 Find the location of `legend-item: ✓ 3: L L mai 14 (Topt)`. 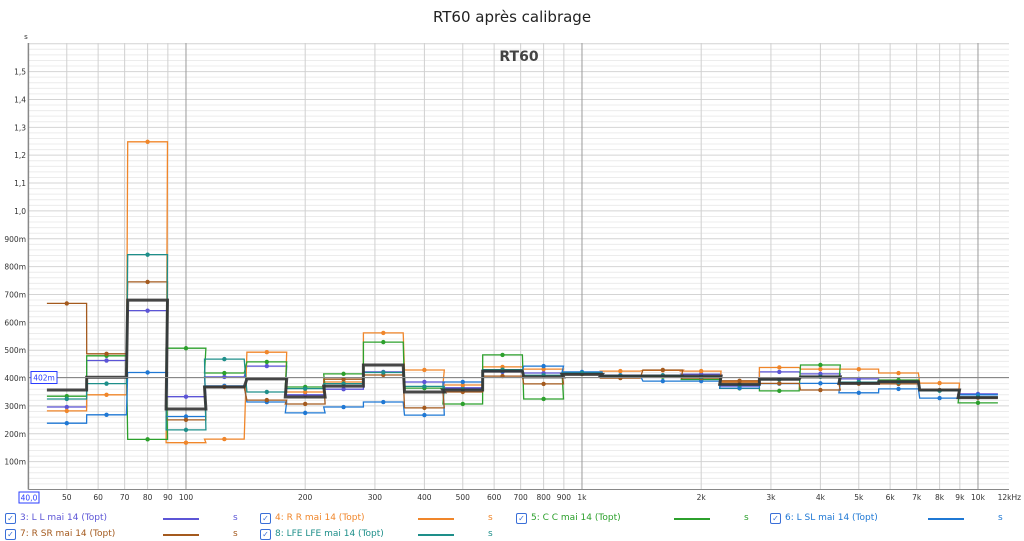

legend-item: ✓ 3: L L mai 14 (Topt) is located at coordinates (56, 518).